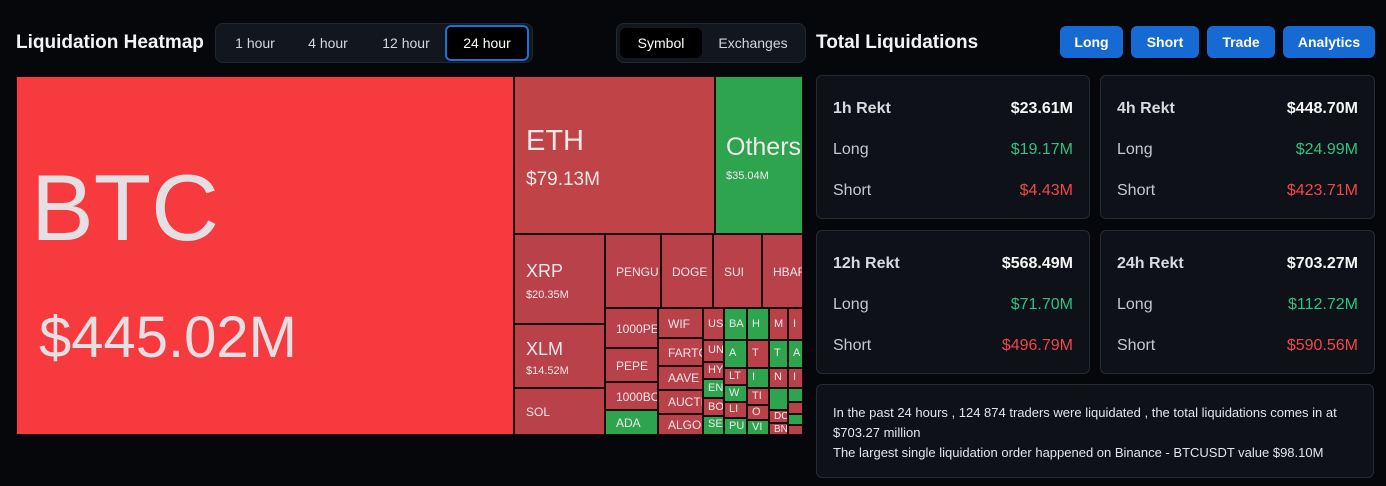  Describe the element at coordinates (758, 396) in the screenshot. I see `heatmap-tile-small: TI` at that location.